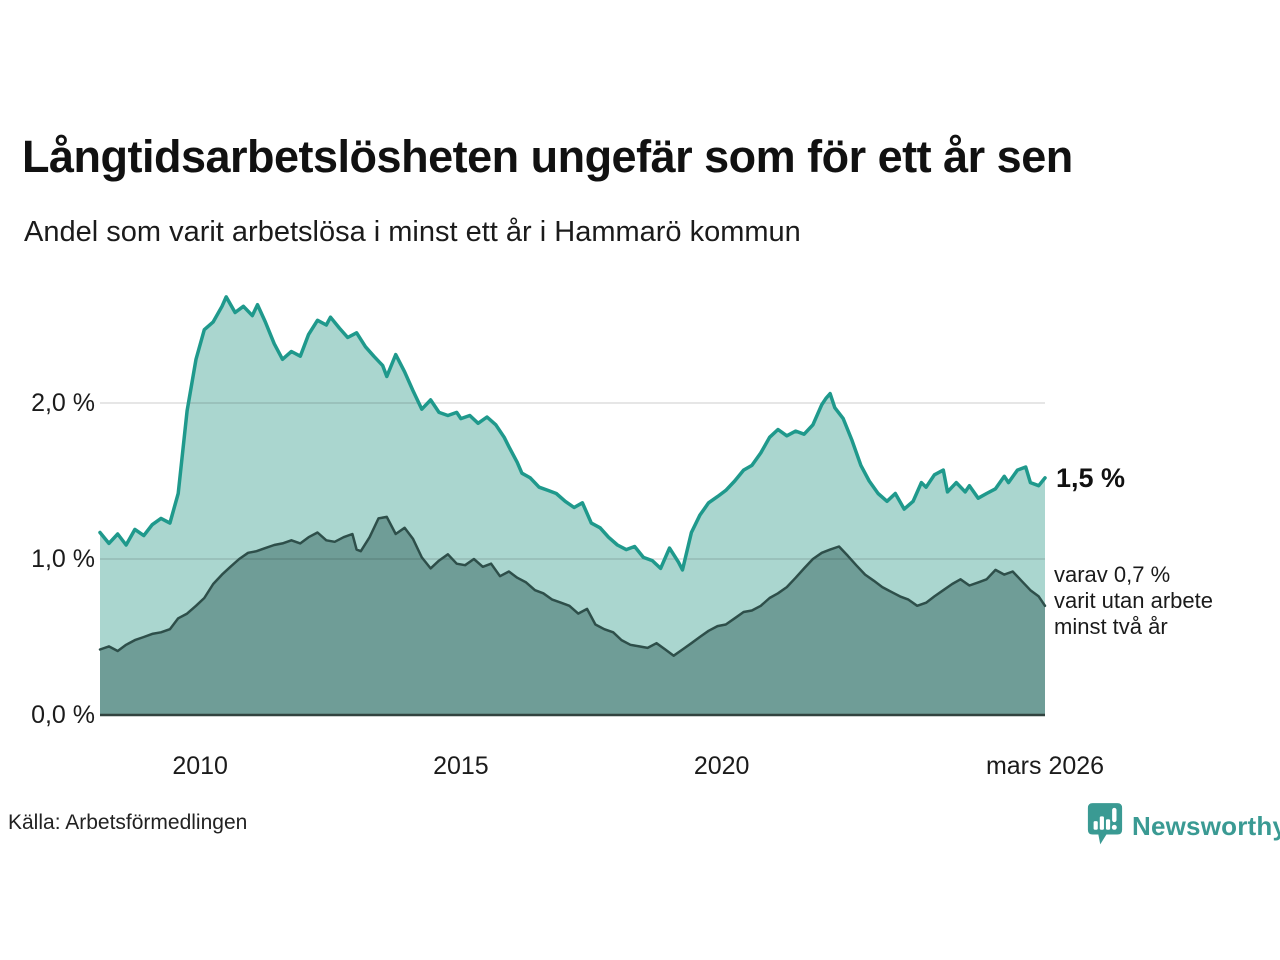 The image size is (1280, 960). I want to click on x-axis-tick-2010: 2010, so click(200, 766).